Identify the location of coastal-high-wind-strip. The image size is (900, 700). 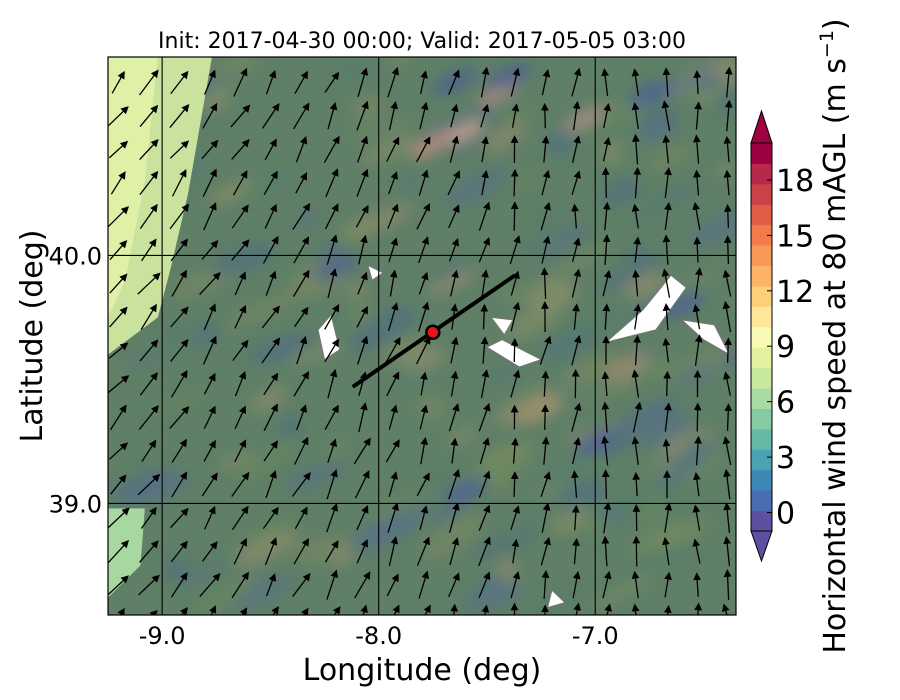
(160, 327).